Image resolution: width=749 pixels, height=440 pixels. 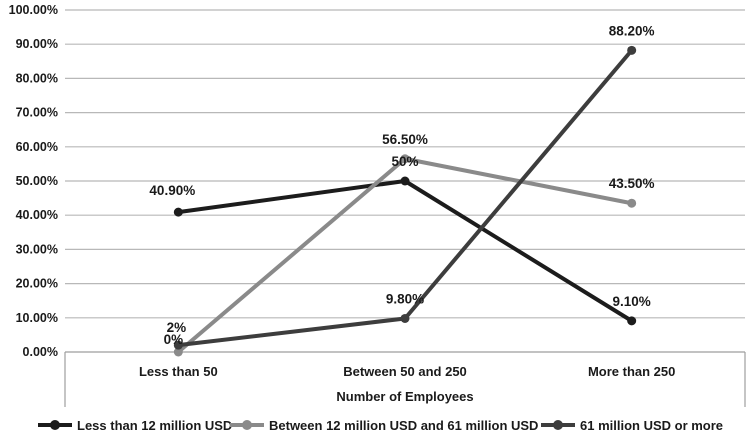 I want to click on legend-item-2: 61 million USD or more, so click(x=632, y=425).